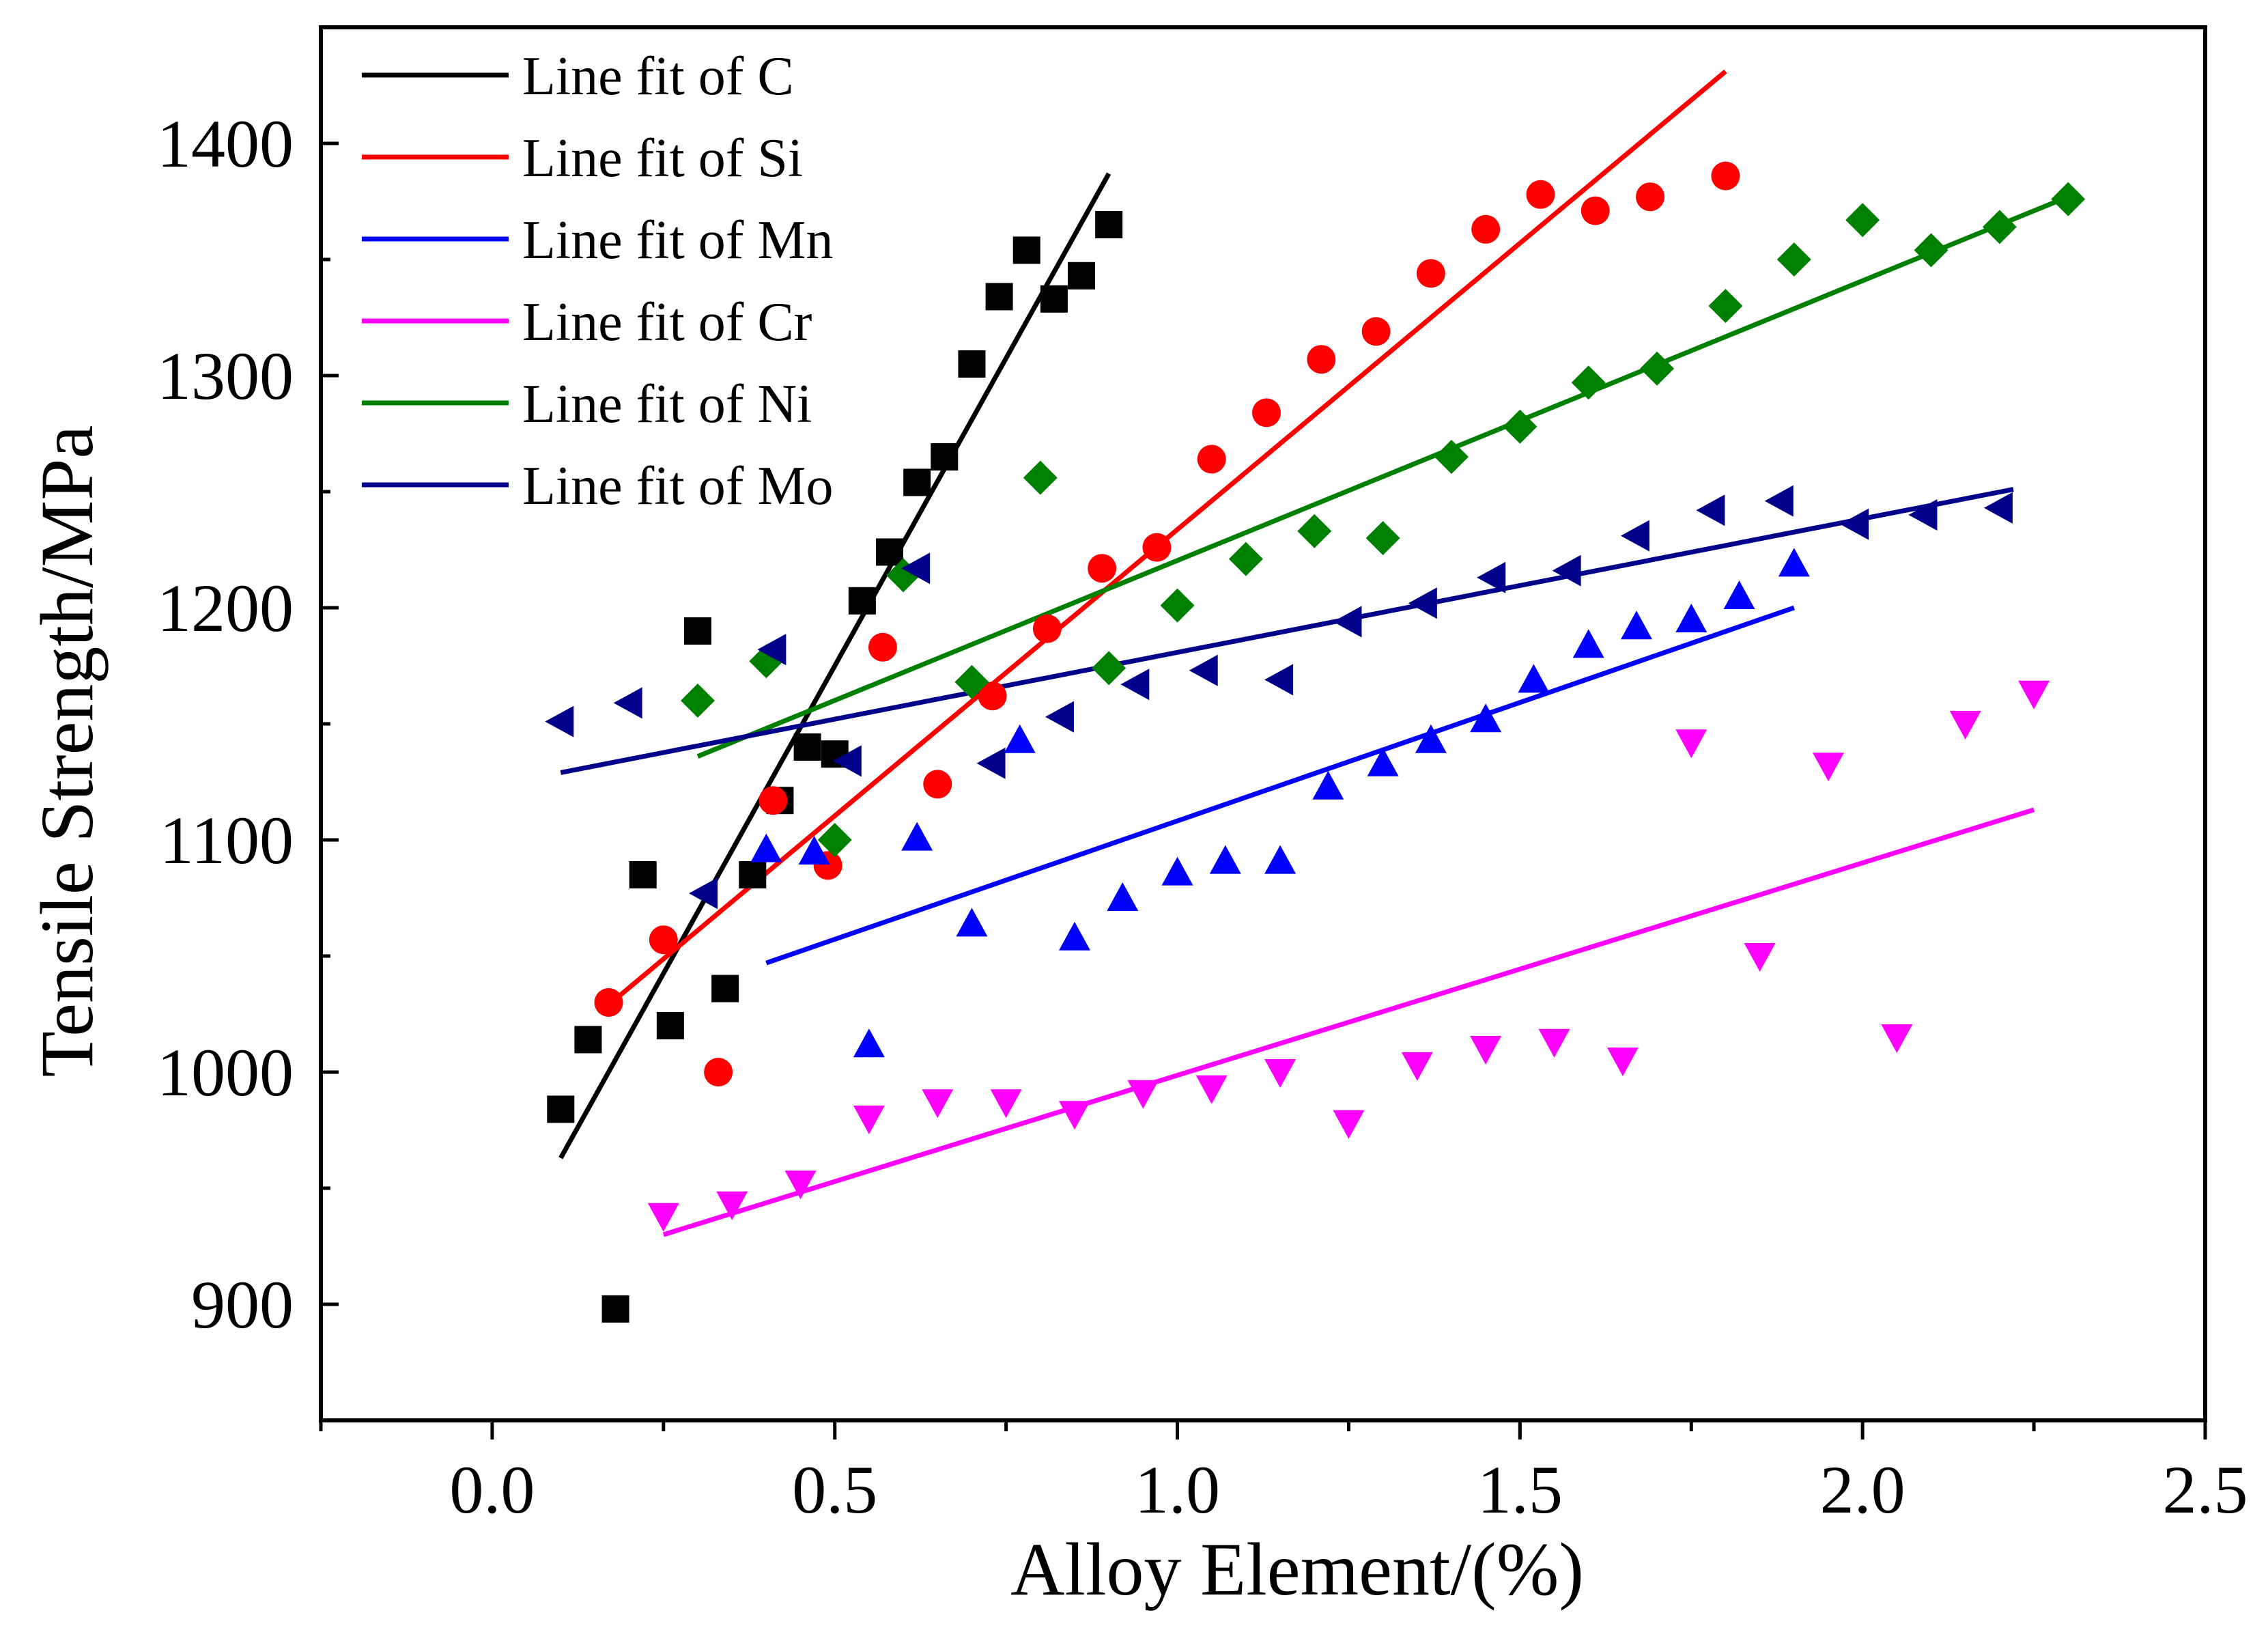  Describe the element at coordinates (67, 752) in the screenshot. I see `y-axis-title: Tensile Strength/MPa` at that location.